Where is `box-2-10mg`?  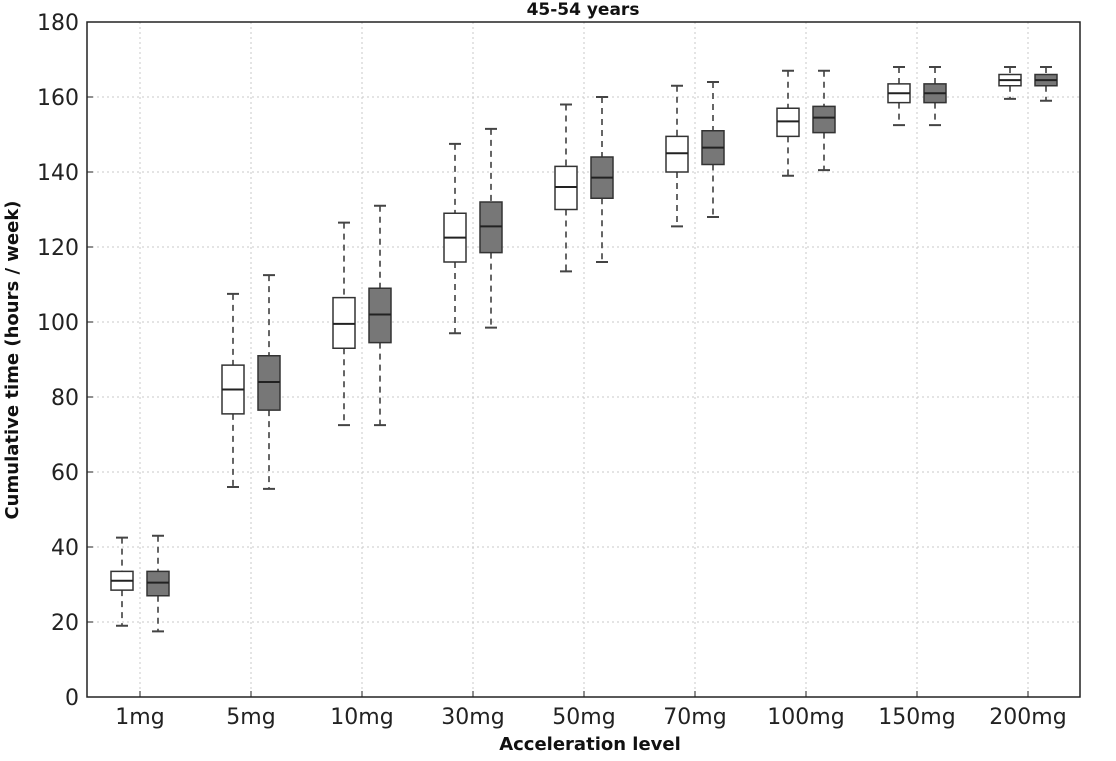
box-2-10mg is located at coordinates (380, 315).